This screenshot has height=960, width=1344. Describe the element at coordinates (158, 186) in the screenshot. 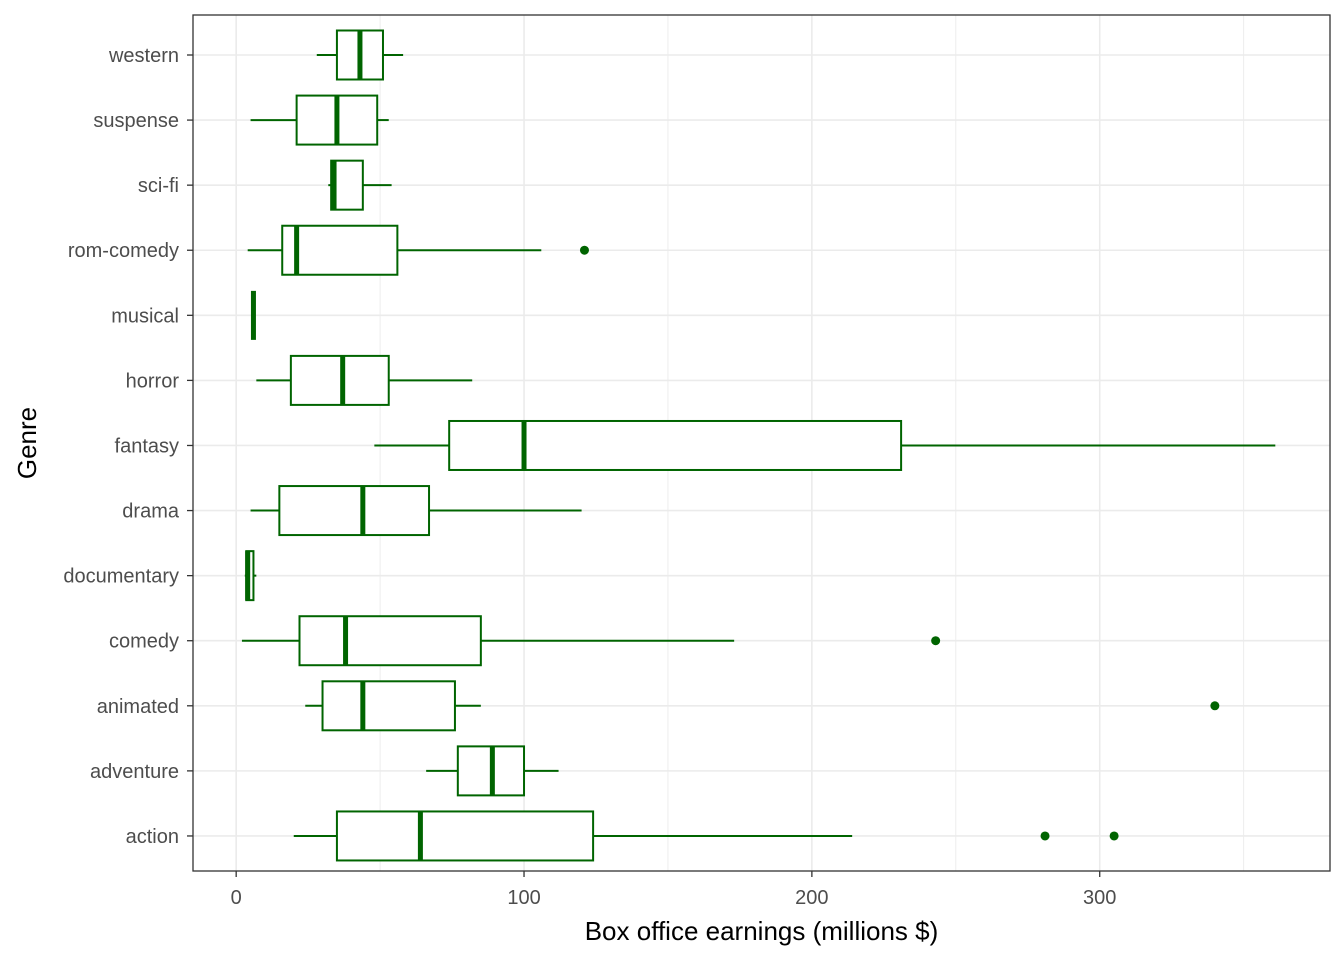

I see `y-tick-label: sci-fi` at that location.